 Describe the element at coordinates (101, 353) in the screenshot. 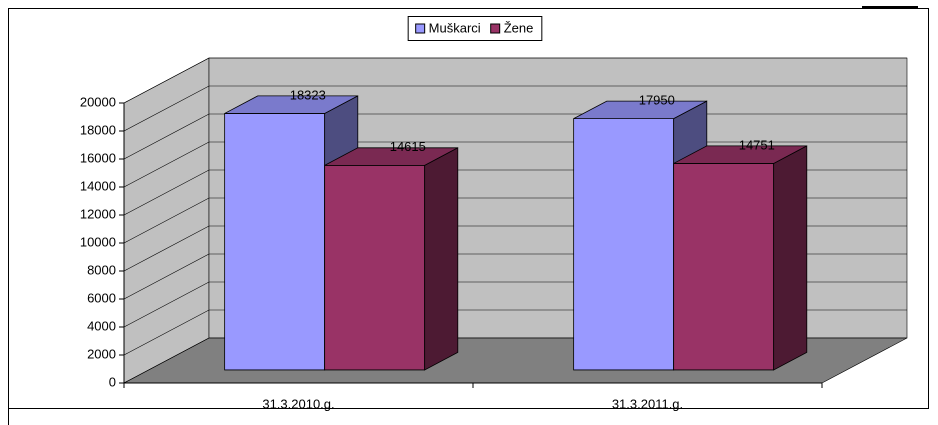

I see `y-tick-label: 2000` at that location.